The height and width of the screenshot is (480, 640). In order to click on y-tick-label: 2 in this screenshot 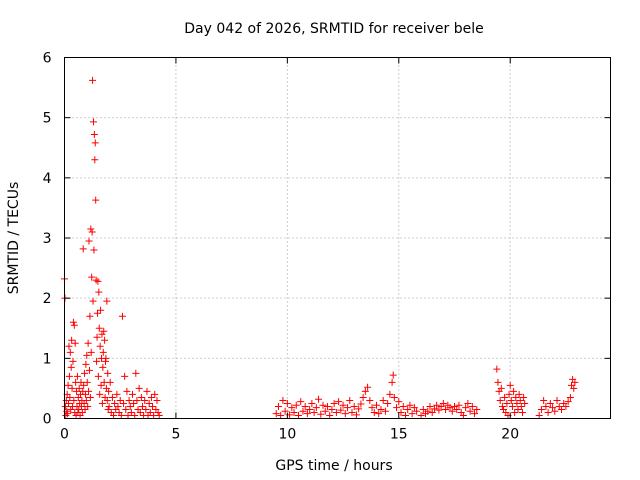, I will do `click(47, 299)`.